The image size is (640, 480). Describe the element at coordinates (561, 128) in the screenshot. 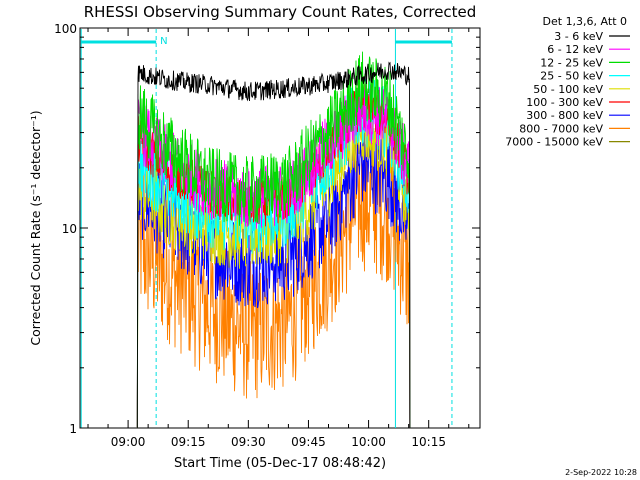

I see `legend-entry: 800 - 7000 keV` at that location.